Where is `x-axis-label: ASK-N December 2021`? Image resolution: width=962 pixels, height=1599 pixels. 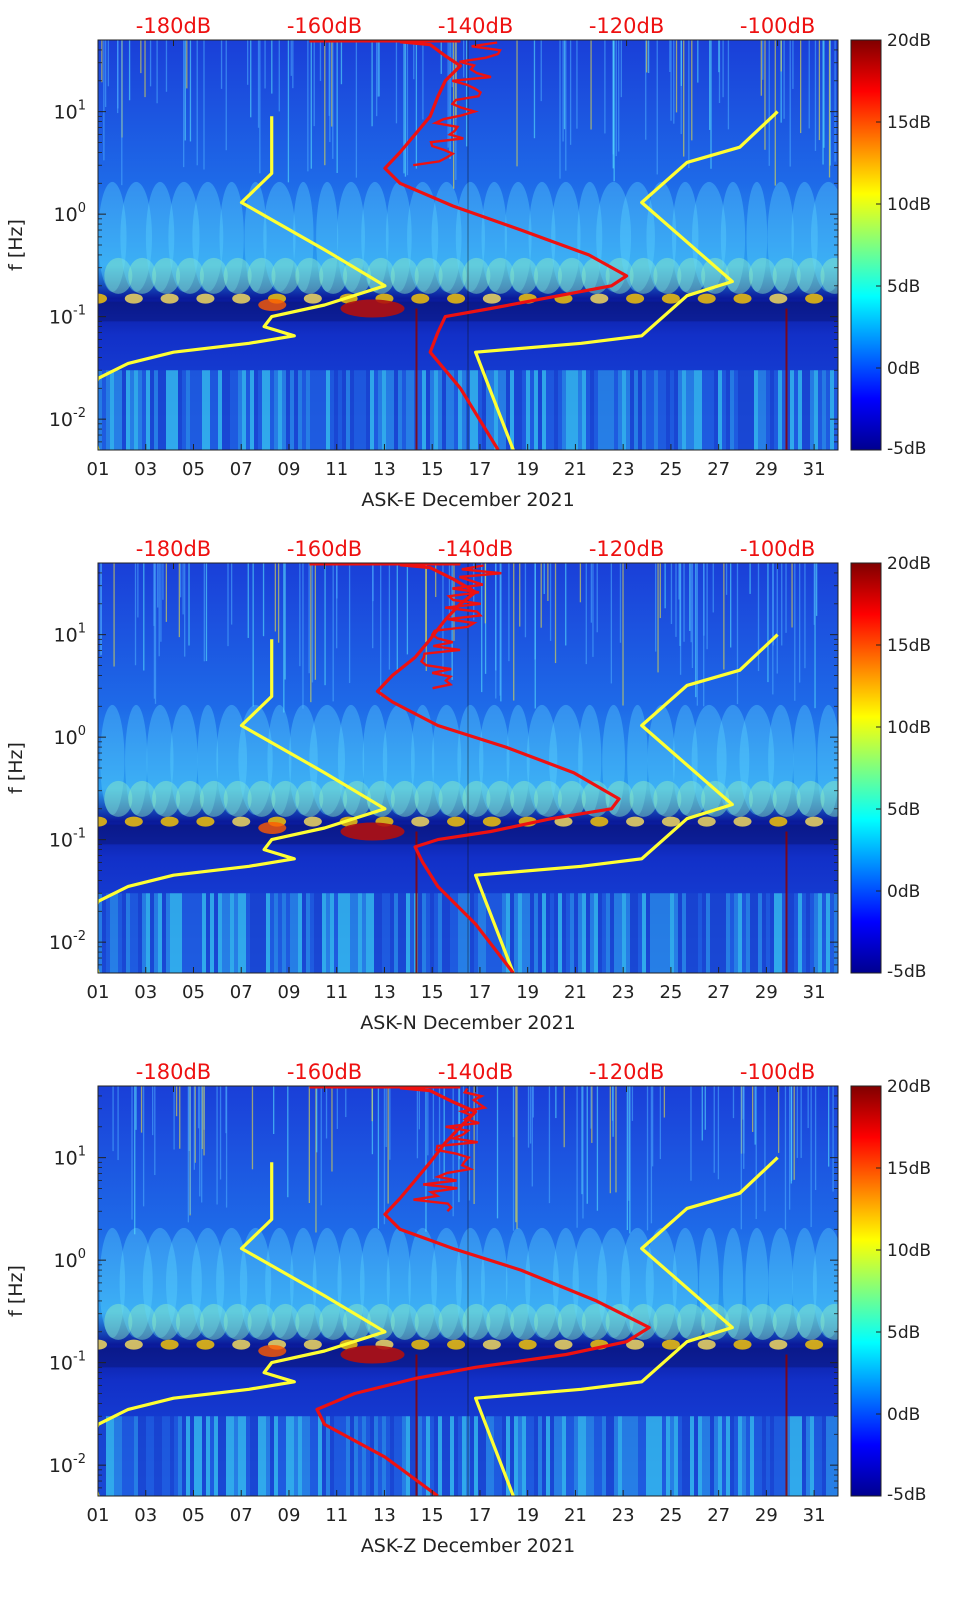
x-axis-label: ASK-N December 2021 is located at coordinates (468, 1023).